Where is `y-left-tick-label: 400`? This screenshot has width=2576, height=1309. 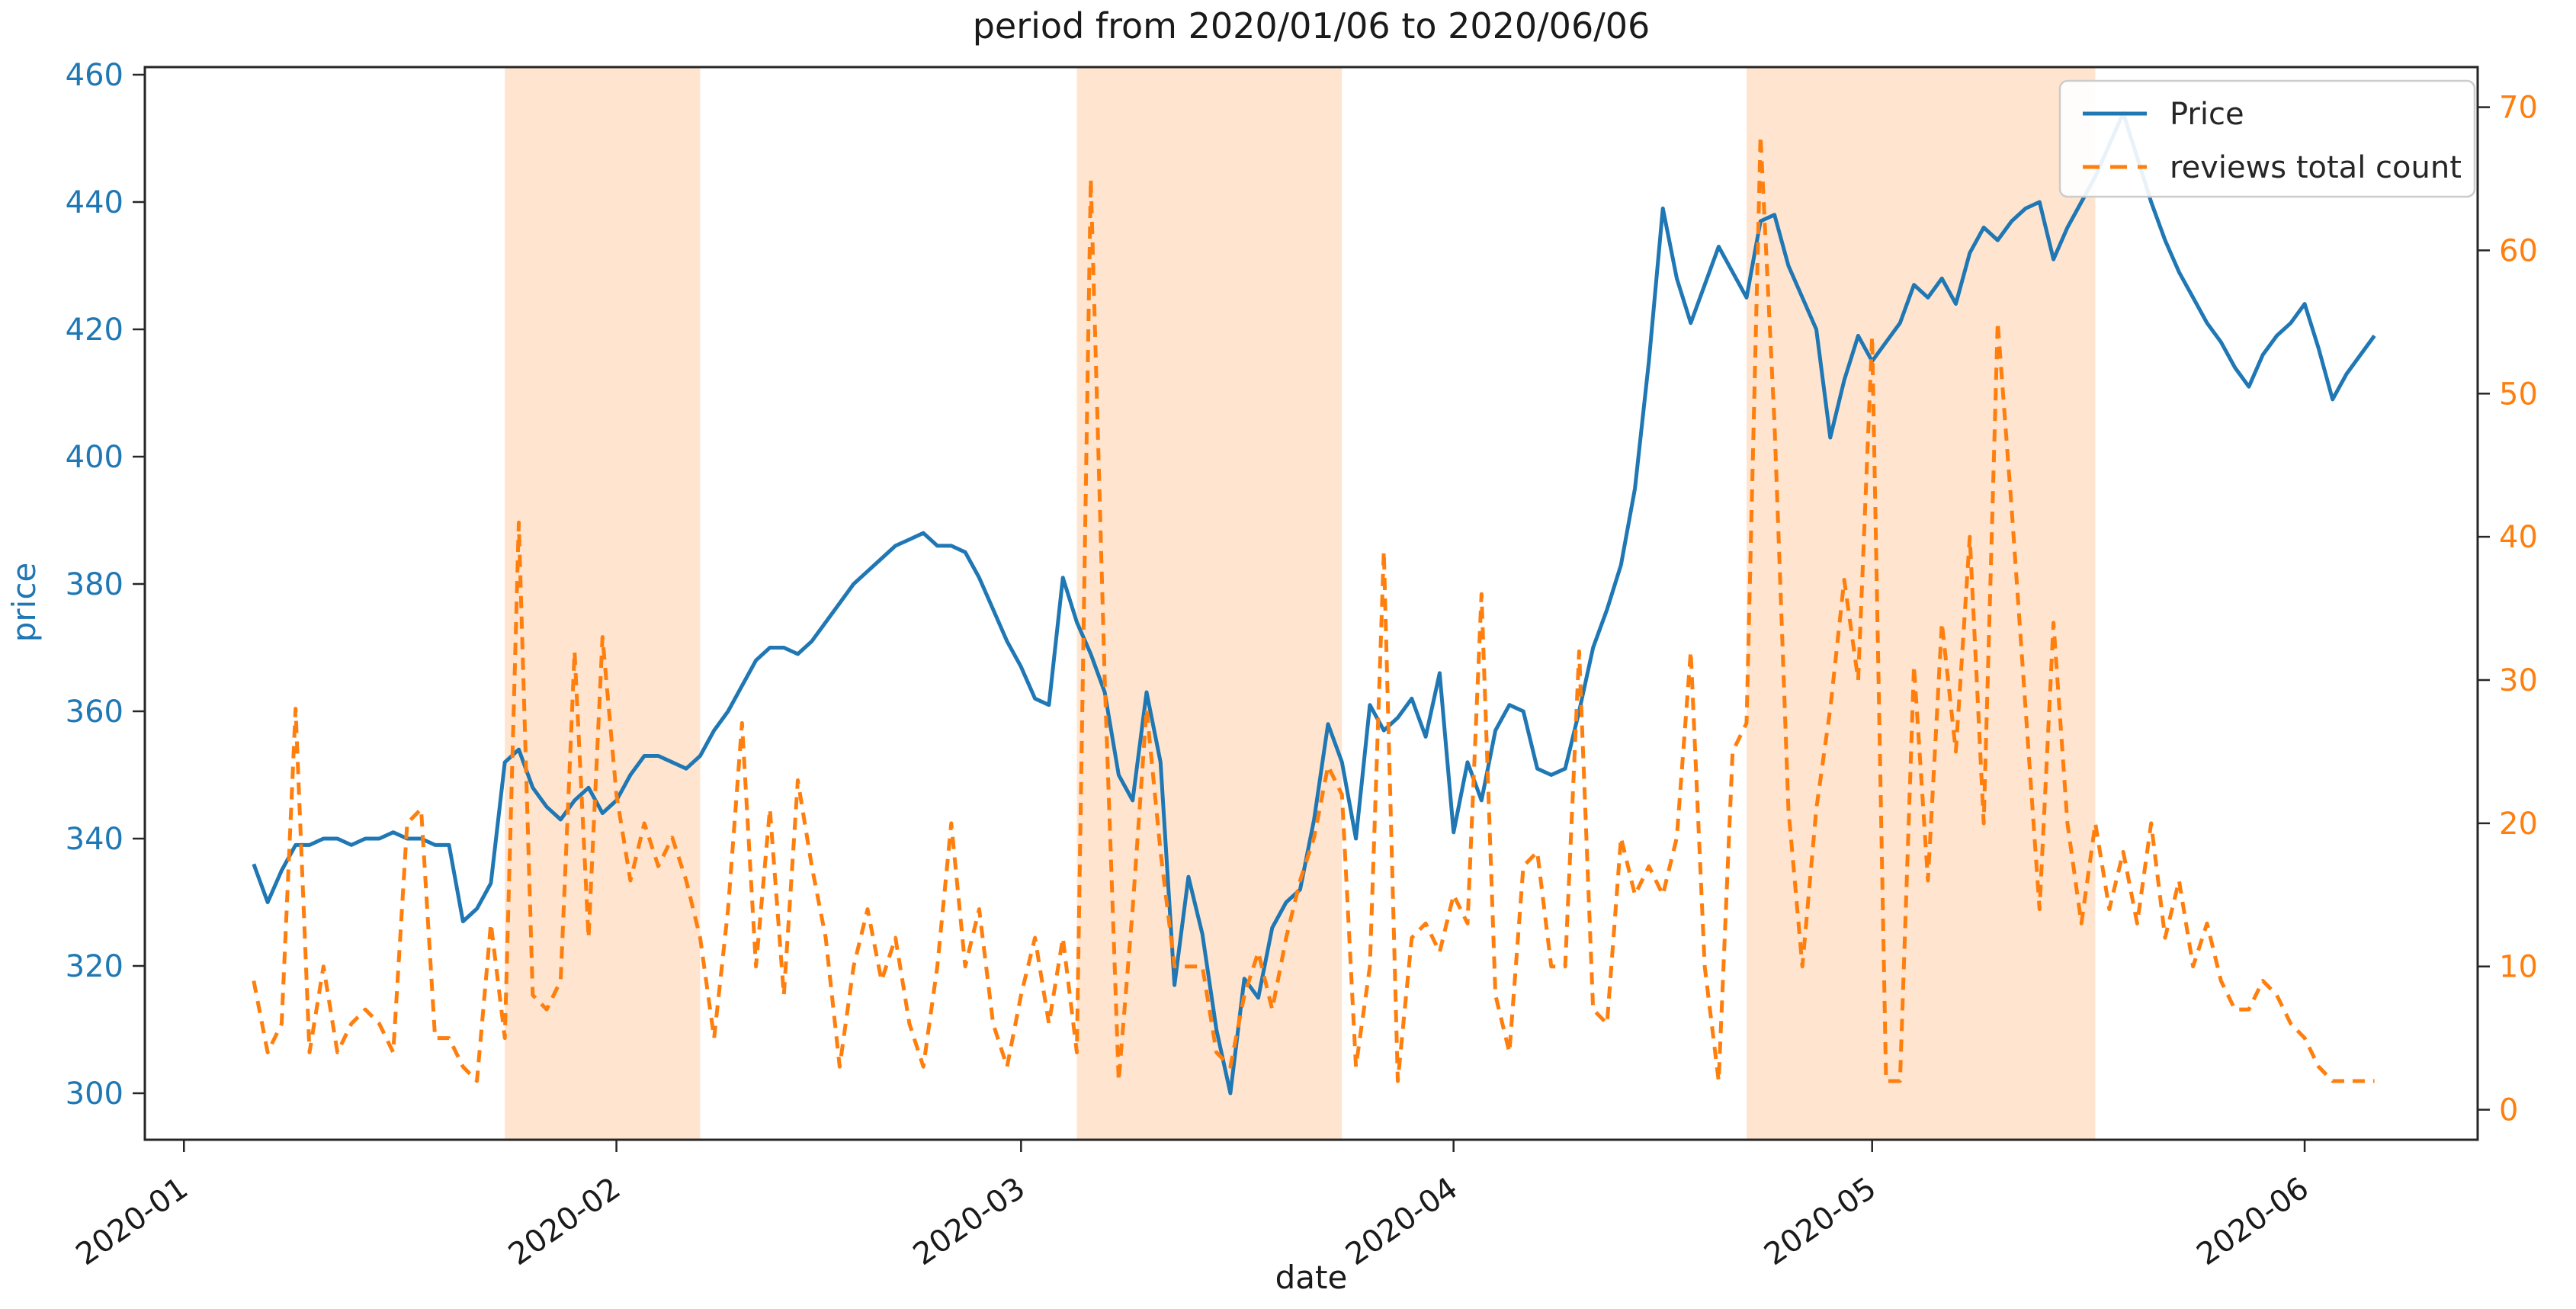 y-left-tick-label: 400 is located at coordinates (95, 457).